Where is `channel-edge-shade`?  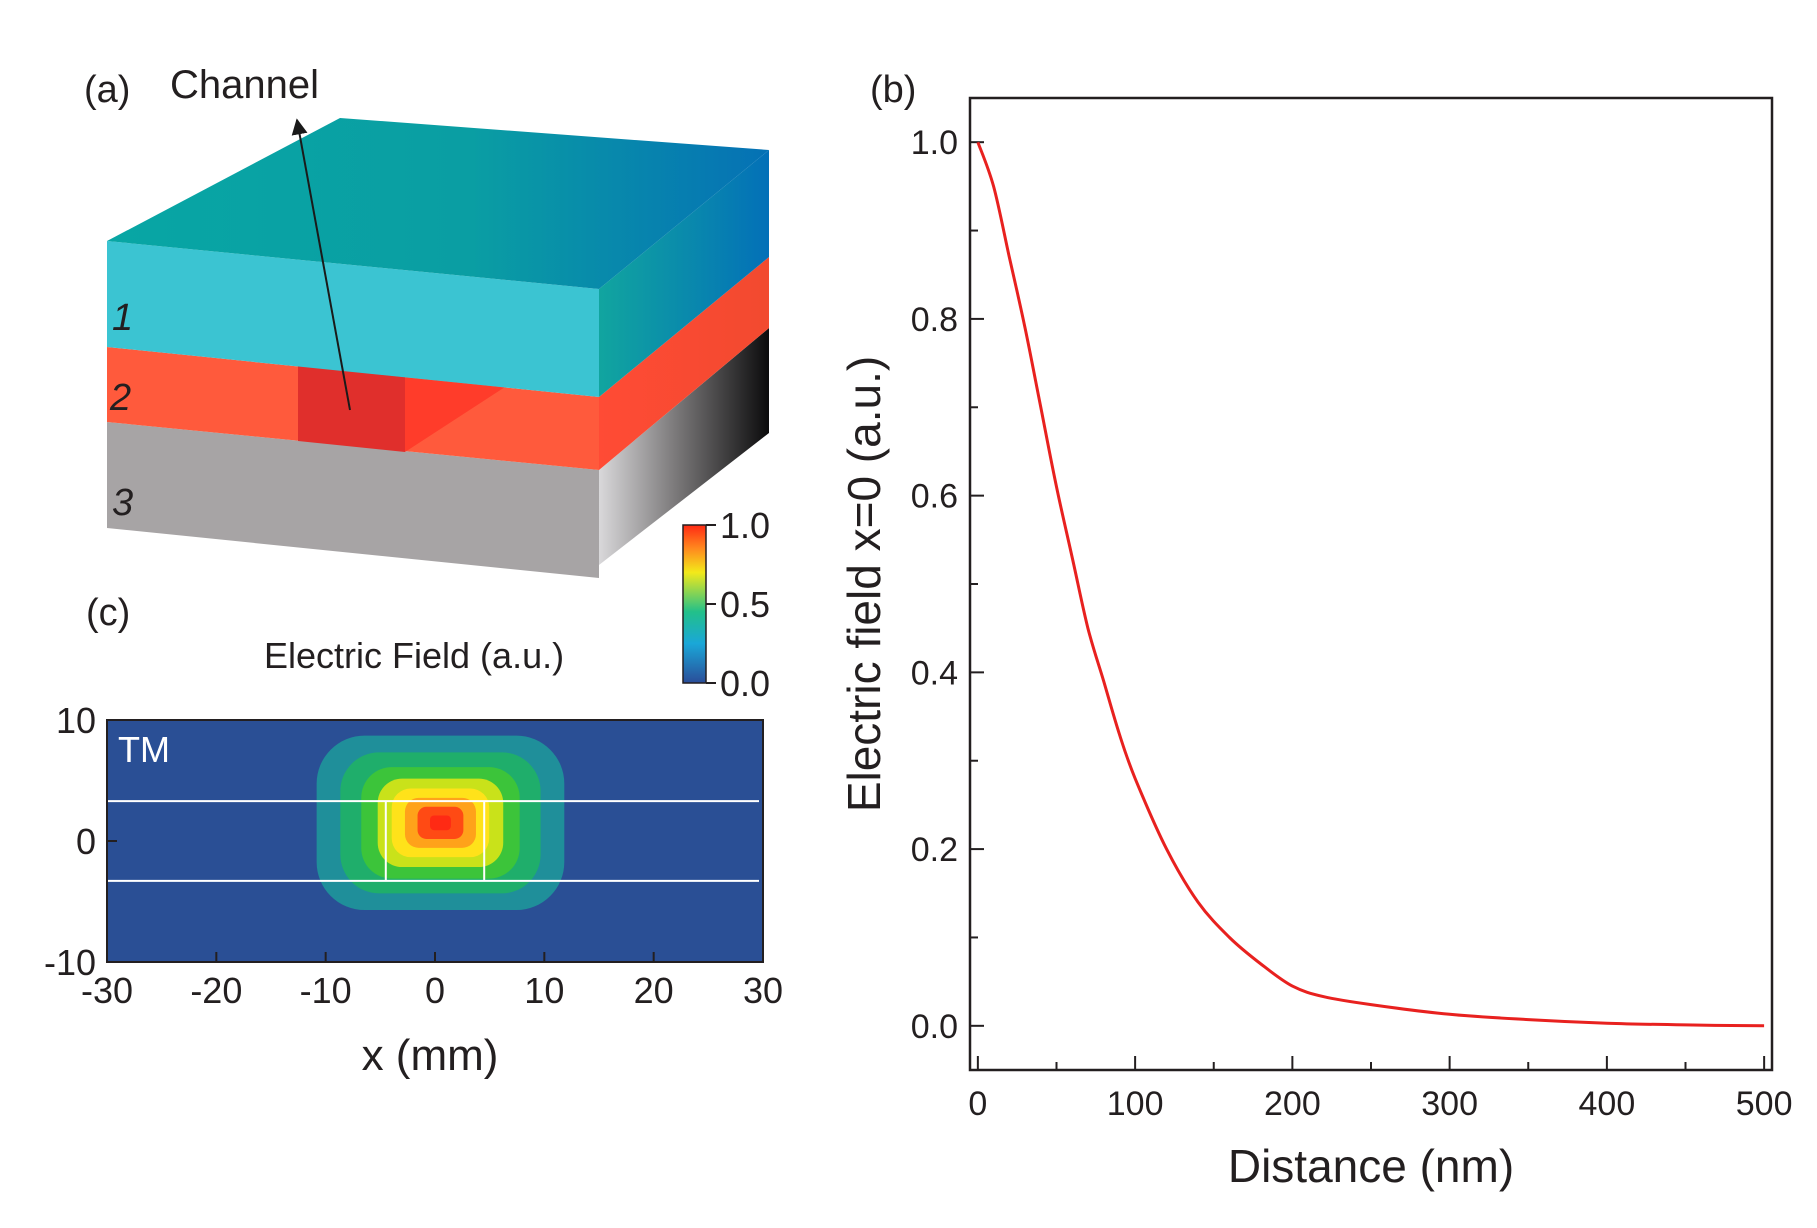 channel-edge-shade is located at coordinates (455, 414).